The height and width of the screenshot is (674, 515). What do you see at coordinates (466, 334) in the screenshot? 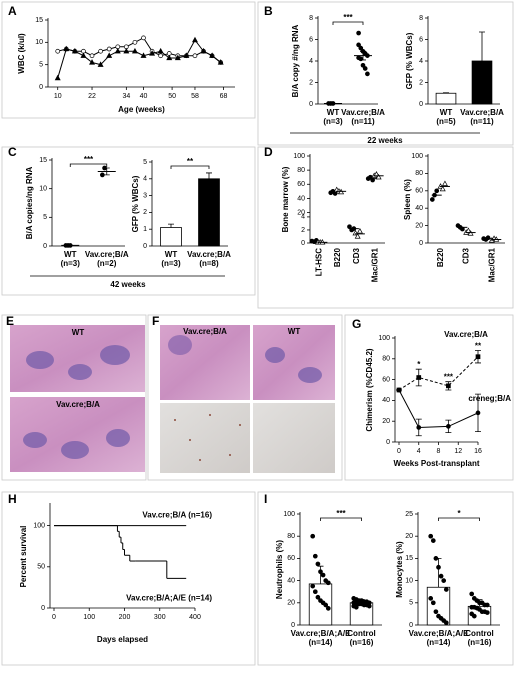
I see `series-label: Vav.cre;B/A` at bounding box center [466, 334].